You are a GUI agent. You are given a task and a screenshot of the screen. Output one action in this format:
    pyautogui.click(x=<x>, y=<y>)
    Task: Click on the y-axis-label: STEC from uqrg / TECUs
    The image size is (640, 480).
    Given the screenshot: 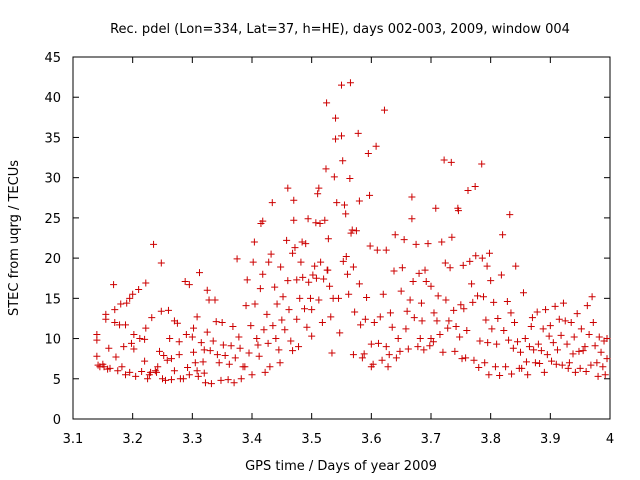 What is the action you would take?
    pyautogui.click(x=14, y=238)
    